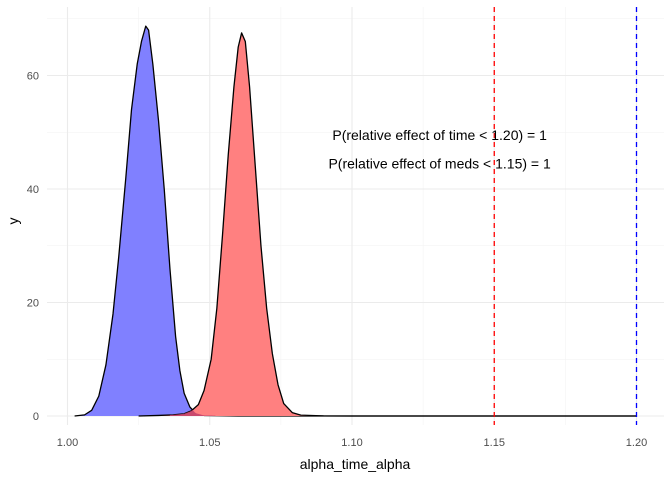 The width and height of the screenshot is (672, 480). I want to click on x-tick-label: 1.10, so click(351, 443).